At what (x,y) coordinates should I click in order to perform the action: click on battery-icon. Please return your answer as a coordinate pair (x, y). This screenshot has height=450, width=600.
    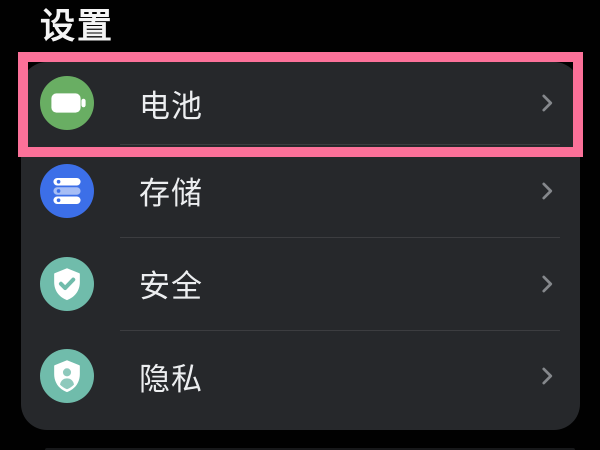
    Looking at the image, I should click on (67, 103).